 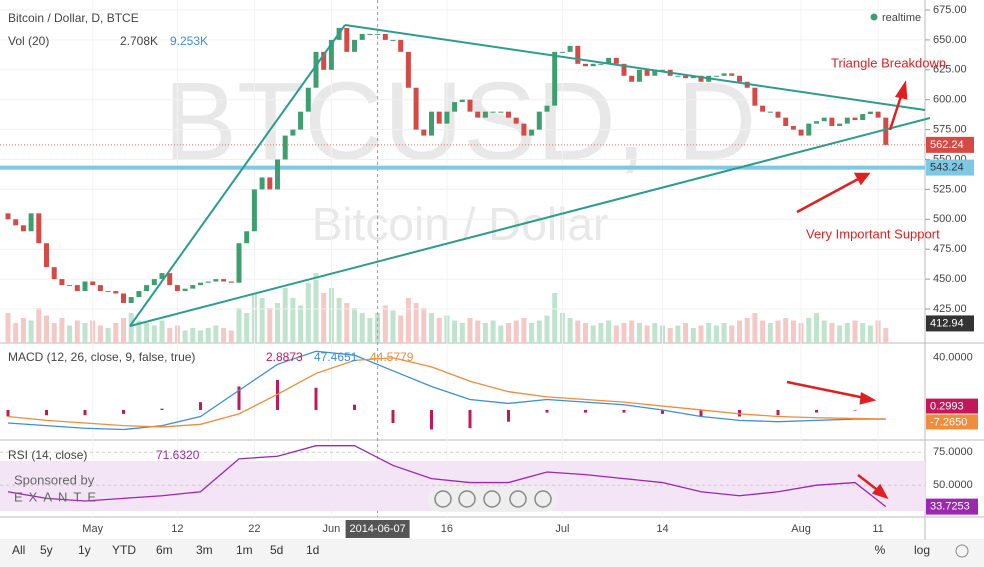 What do you see at coordinates (877, 529) in the screenshot?
I see `x-tick-label: 11` at bounding box center [877, 529].